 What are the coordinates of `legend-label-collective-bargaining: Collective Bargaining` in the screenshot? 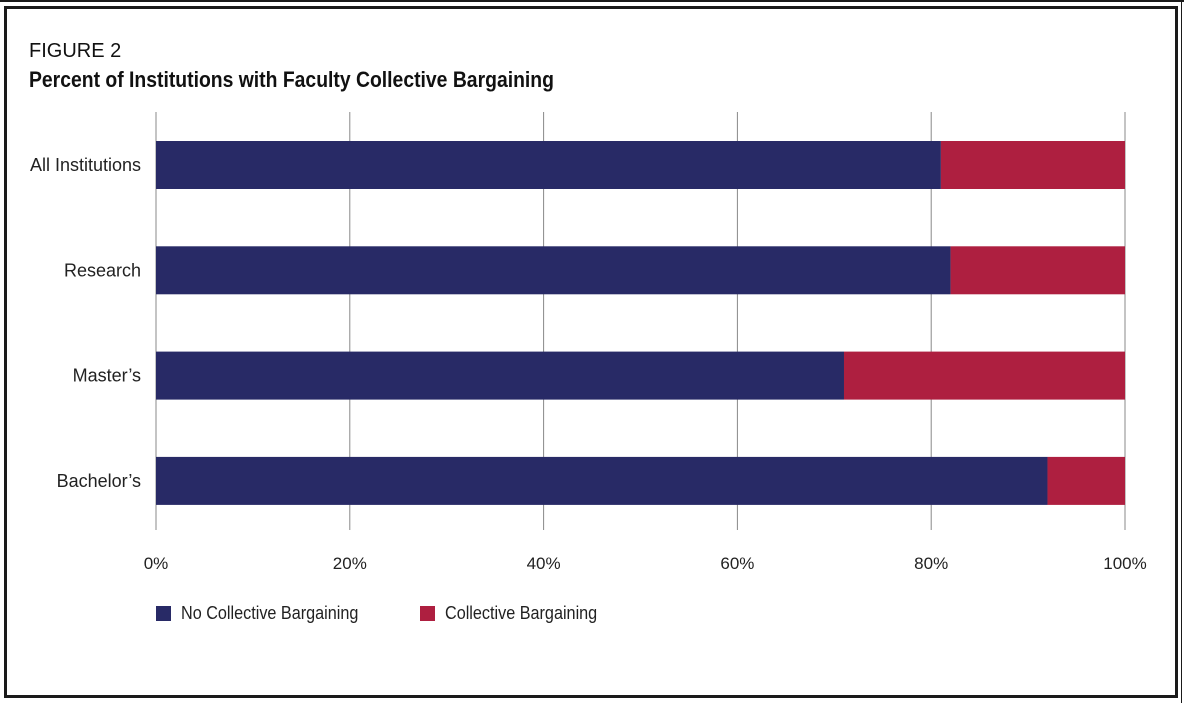 It's located at (521, 613).